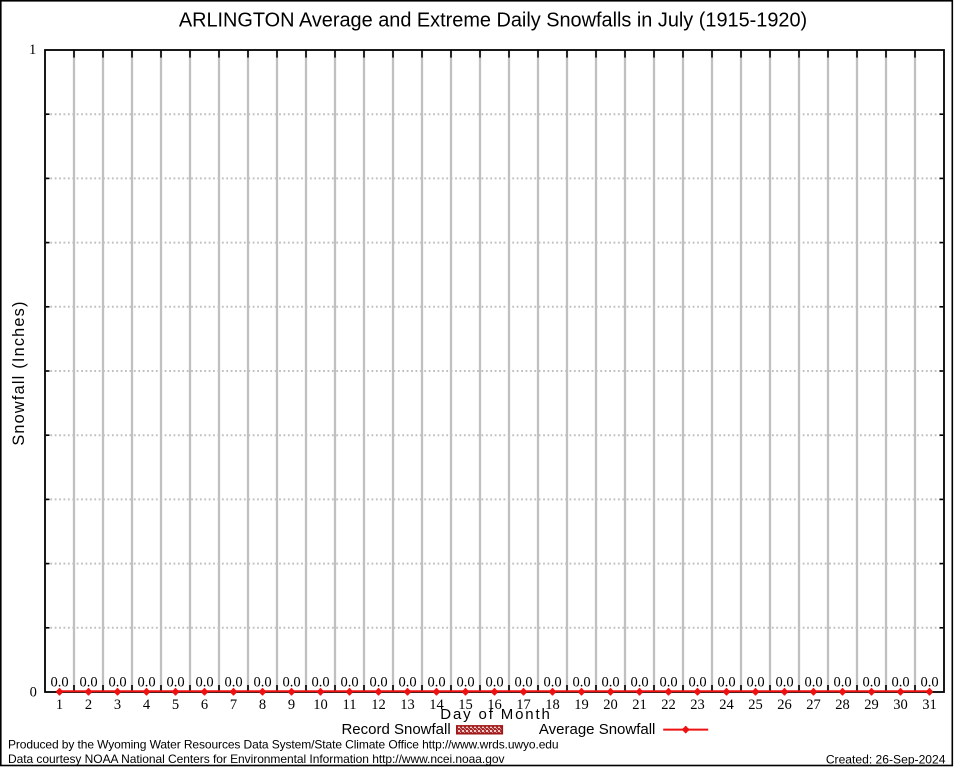 This screenshot has height=768, width=954. Describe the element at coordinates (784, 705) in the screenshot. I see `svg-text: 26` at that location.